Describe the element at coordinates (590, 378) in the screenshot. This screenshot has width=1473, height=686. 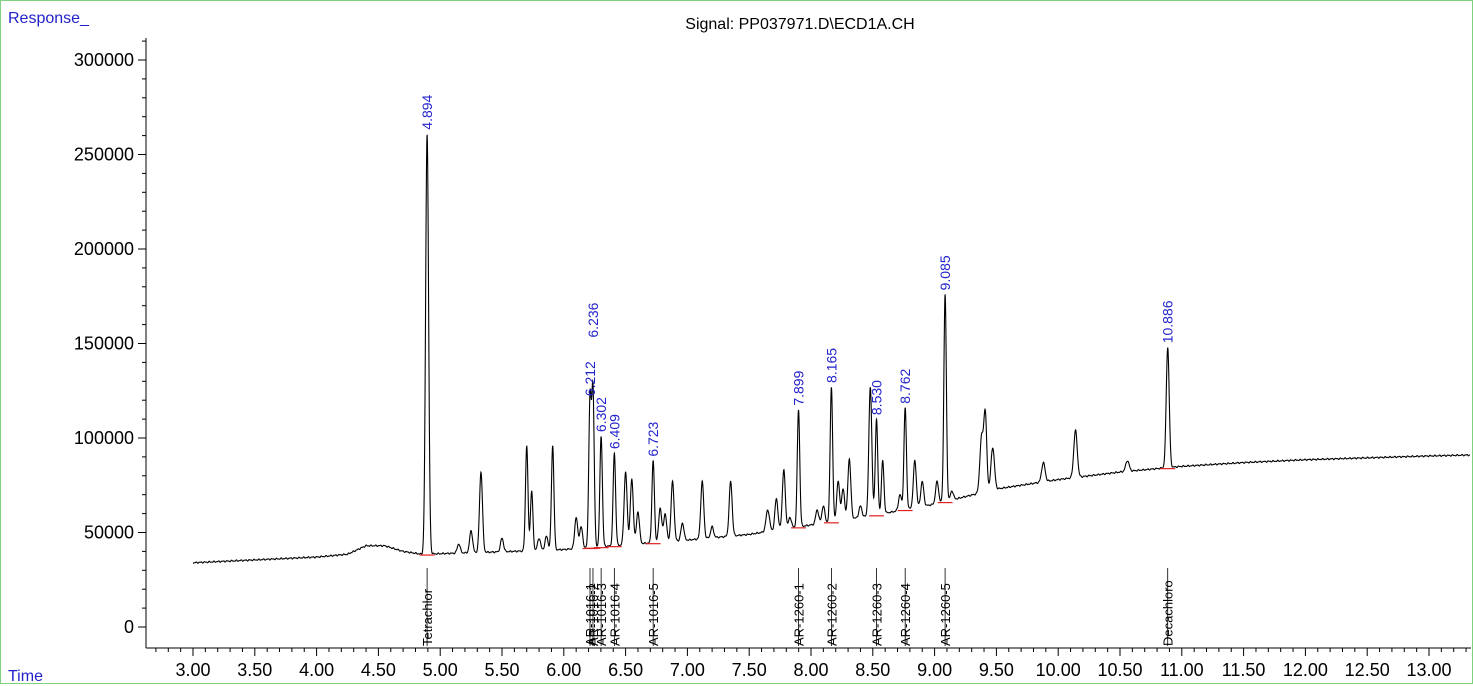
I see `peak-rt-label: 6.212` at that location.